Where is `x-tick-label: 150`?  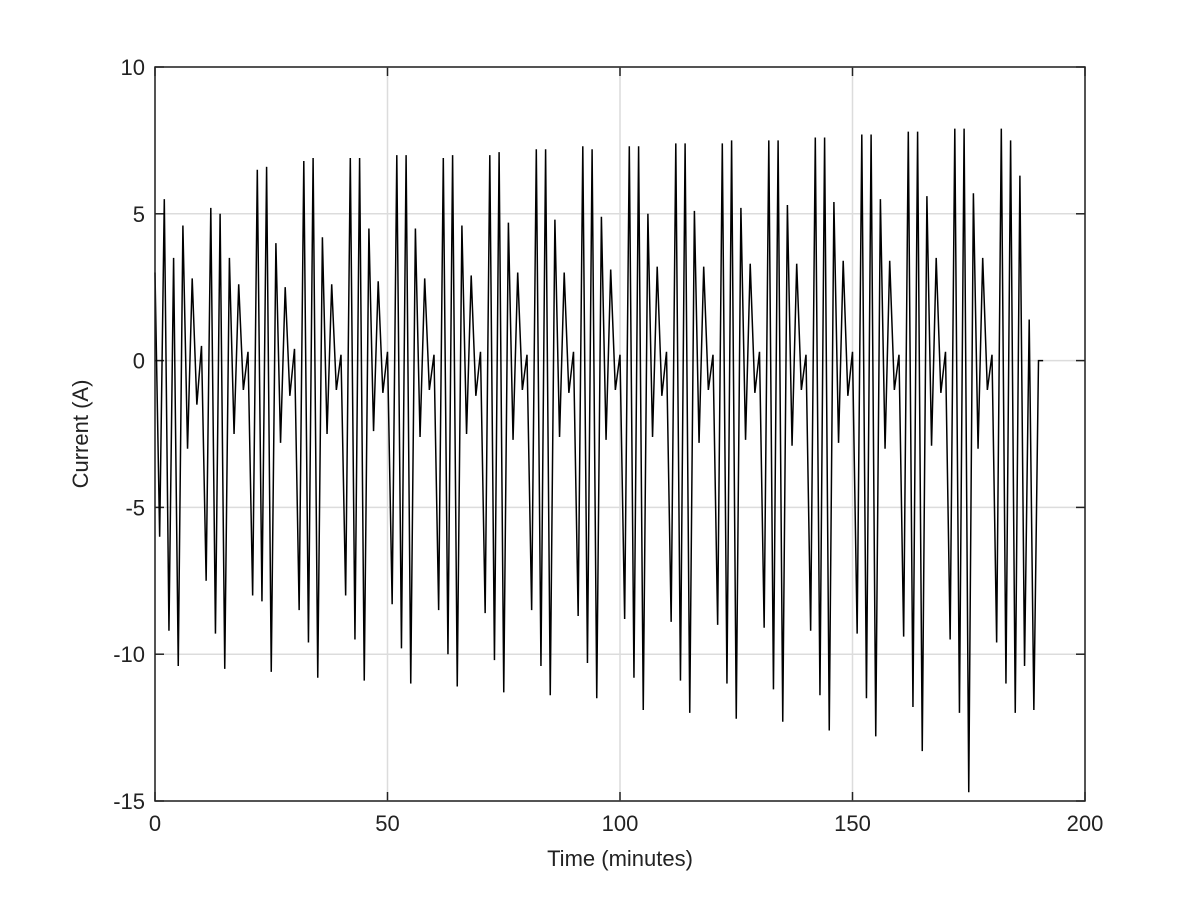 x-tick-label: 150 is located at coordinates (852, 823).